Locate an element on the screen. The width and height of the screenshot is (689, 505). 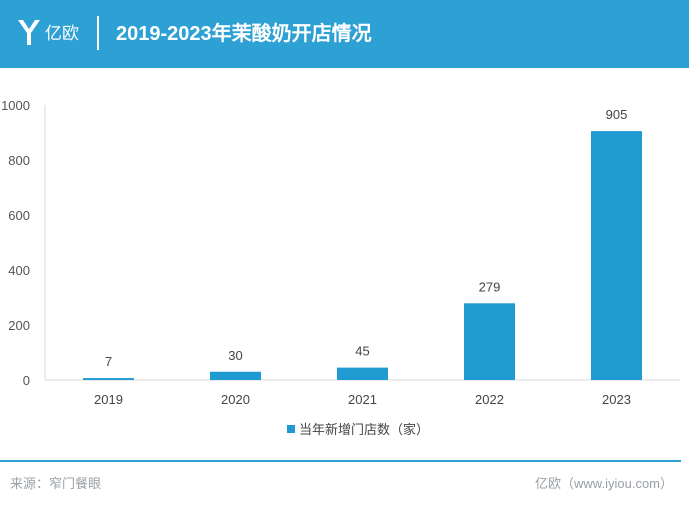
bar-2021 is located at coordinates (362, 373).